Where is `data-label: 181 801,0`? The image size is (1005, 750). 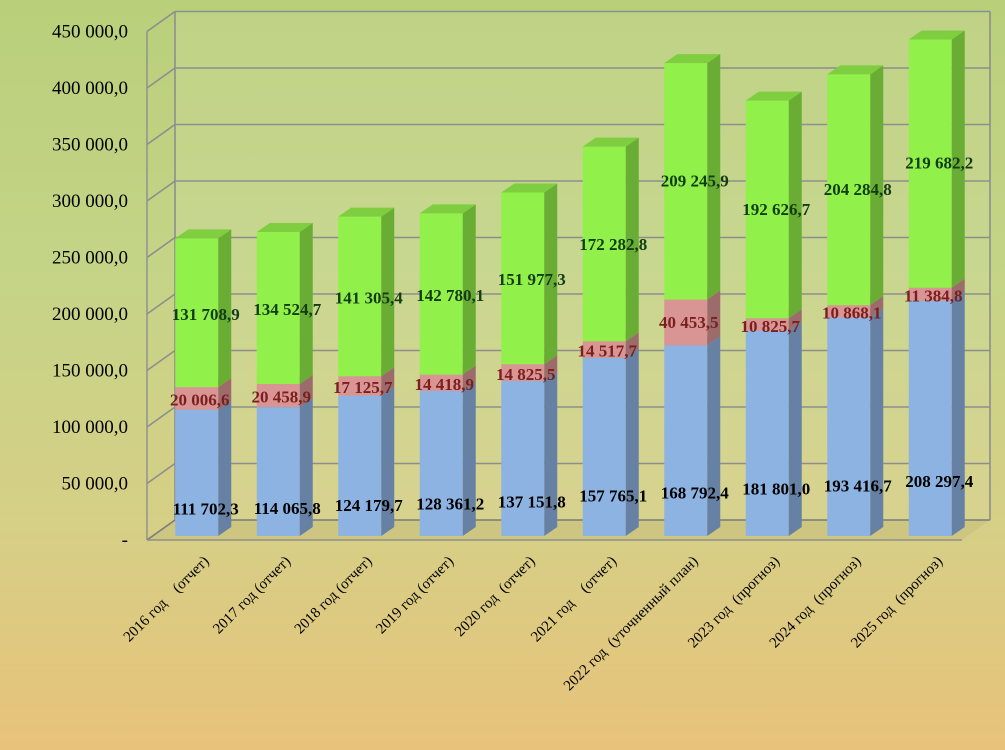 data-label: 181 801,0 is located at coordinates (776, 489).